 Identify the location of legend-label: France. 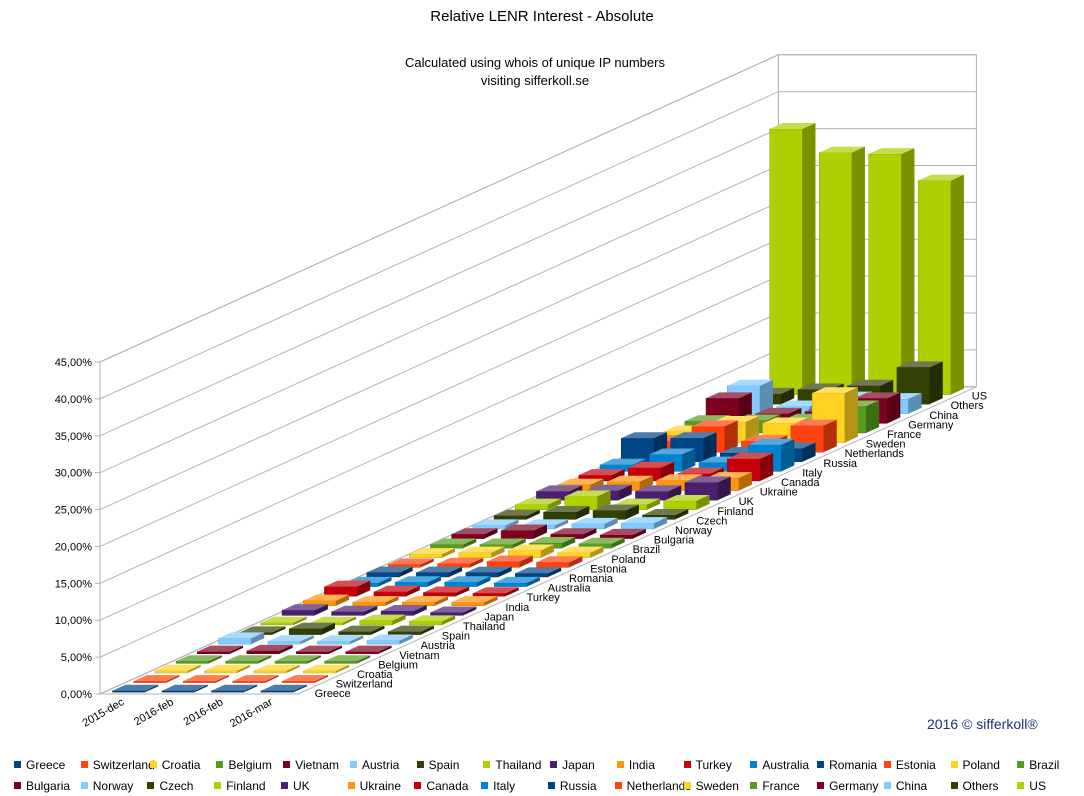
(781, 785).